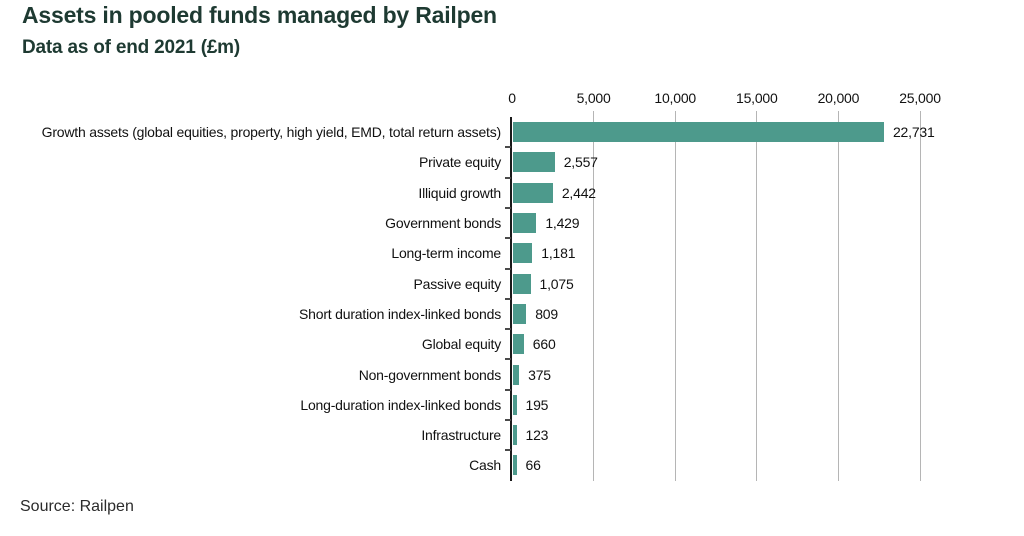 The height and width of the screenshot is (536, 1024). I want to click on bar-row: Short duration index-linked bonds 809, so click(512, 314).